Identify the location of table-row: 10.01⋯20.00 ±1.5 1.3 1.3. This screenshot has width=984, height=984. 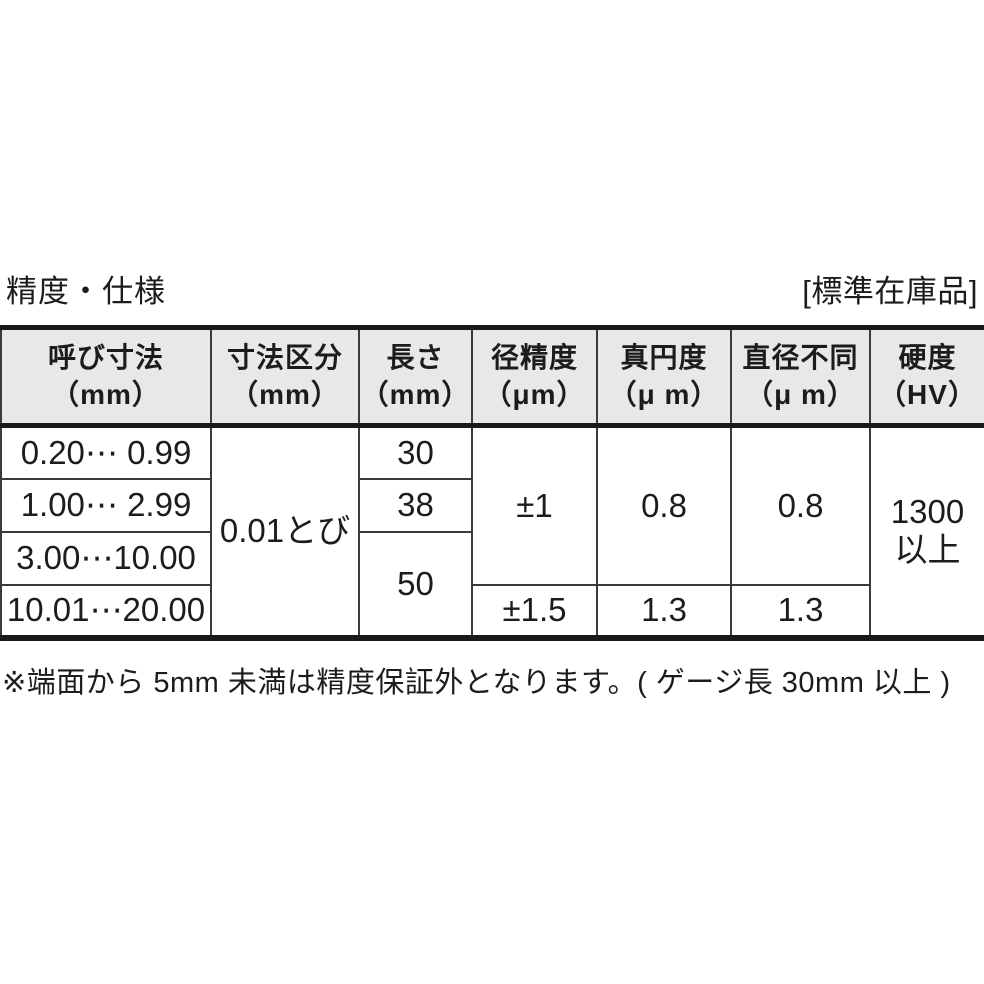
(492, 611).